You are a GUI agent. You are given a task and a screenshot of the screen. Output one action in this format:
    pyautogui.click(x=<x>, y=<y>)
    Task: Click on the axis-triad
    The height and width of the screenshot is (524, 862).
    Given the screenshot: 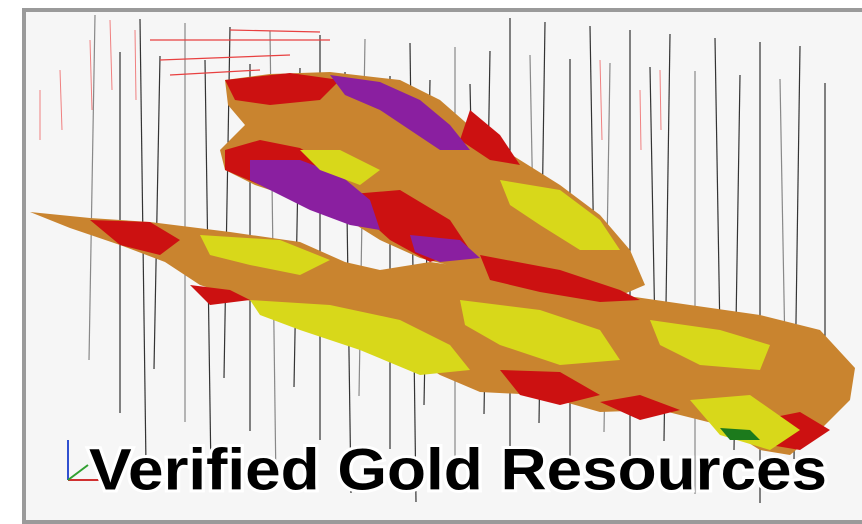 What is the action you would take?
    pyautogui.click(x=83, y=460)
    